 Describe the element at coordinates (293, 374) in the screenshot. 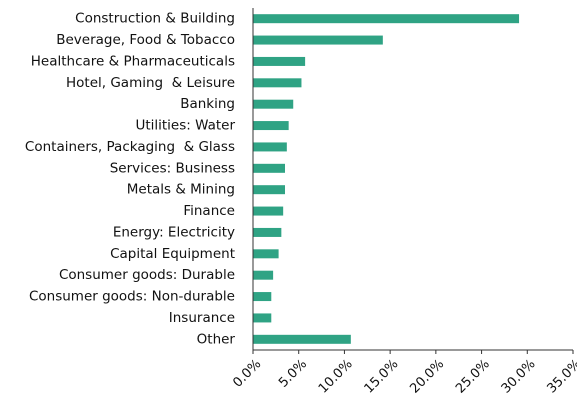

I see `x-tick-label: 5.0%` at that location.